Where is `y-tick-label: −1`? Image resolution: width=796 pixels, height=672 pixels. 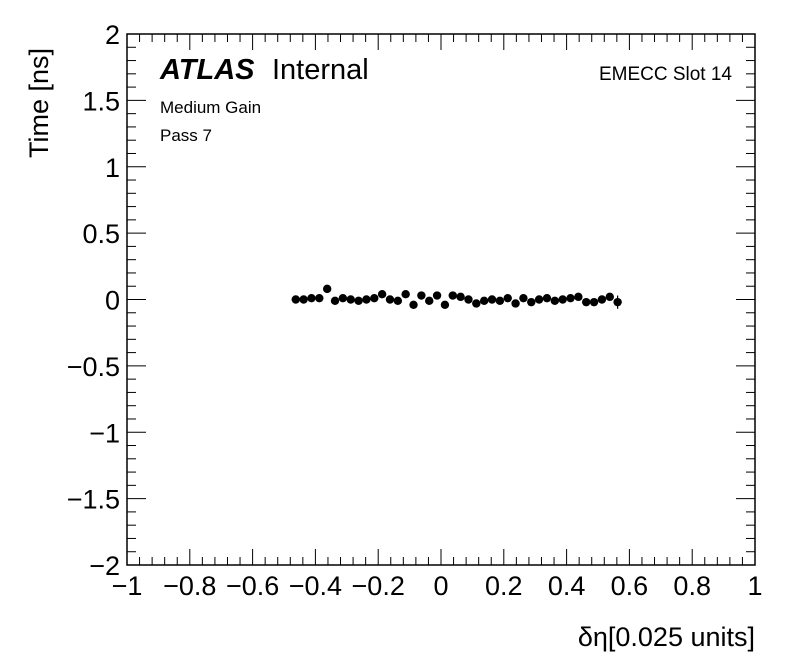
y-tick-label: −1 is located at coordinates (104, 433).